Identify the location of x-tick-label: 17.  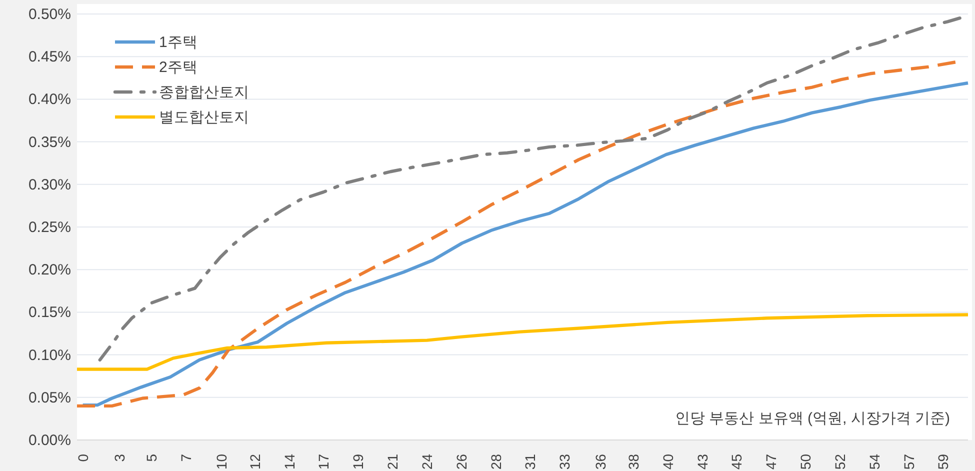
(324, 462).